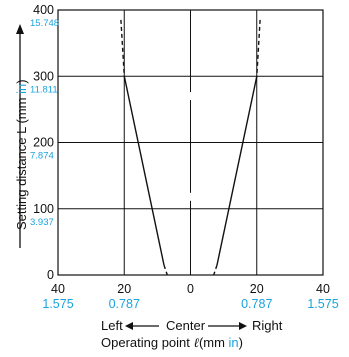  Describe the element at coordinates (43, 10) in the screenshot. I see `y-tick-label: 400` at that location.